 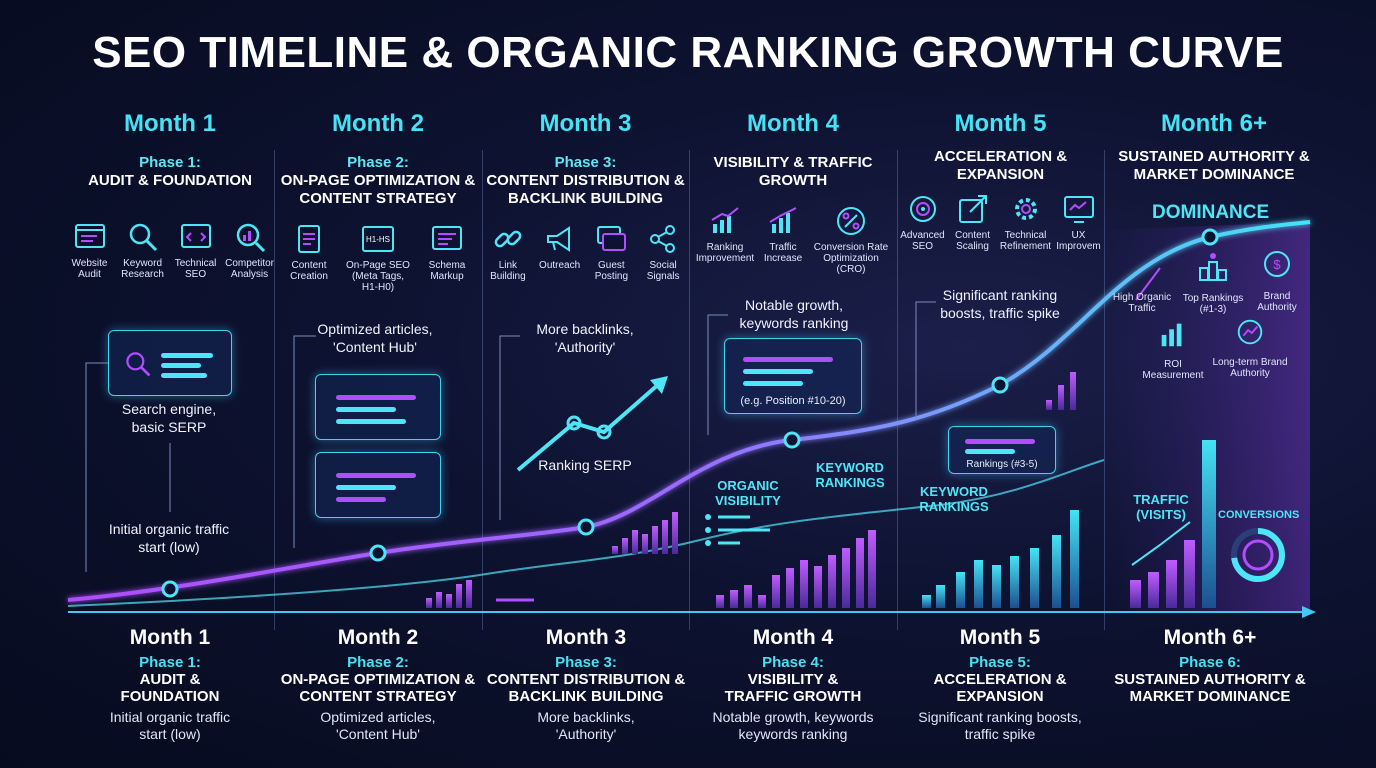 I want to click on icon-label: Competitor Analysis, so click(x=249, y=269).